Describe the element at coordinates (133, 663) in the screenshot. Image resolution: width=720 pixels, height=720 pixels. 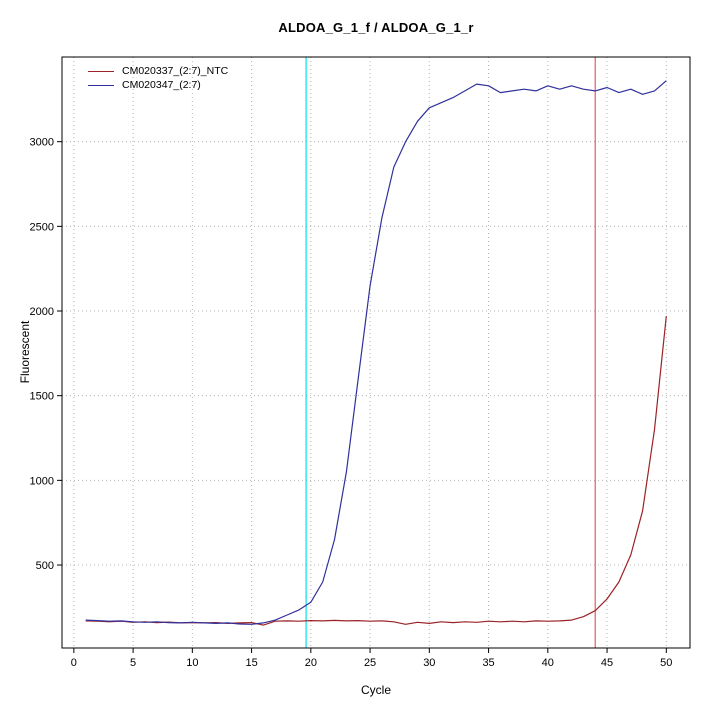
I see `x-tick-label-5: 5` at that location.